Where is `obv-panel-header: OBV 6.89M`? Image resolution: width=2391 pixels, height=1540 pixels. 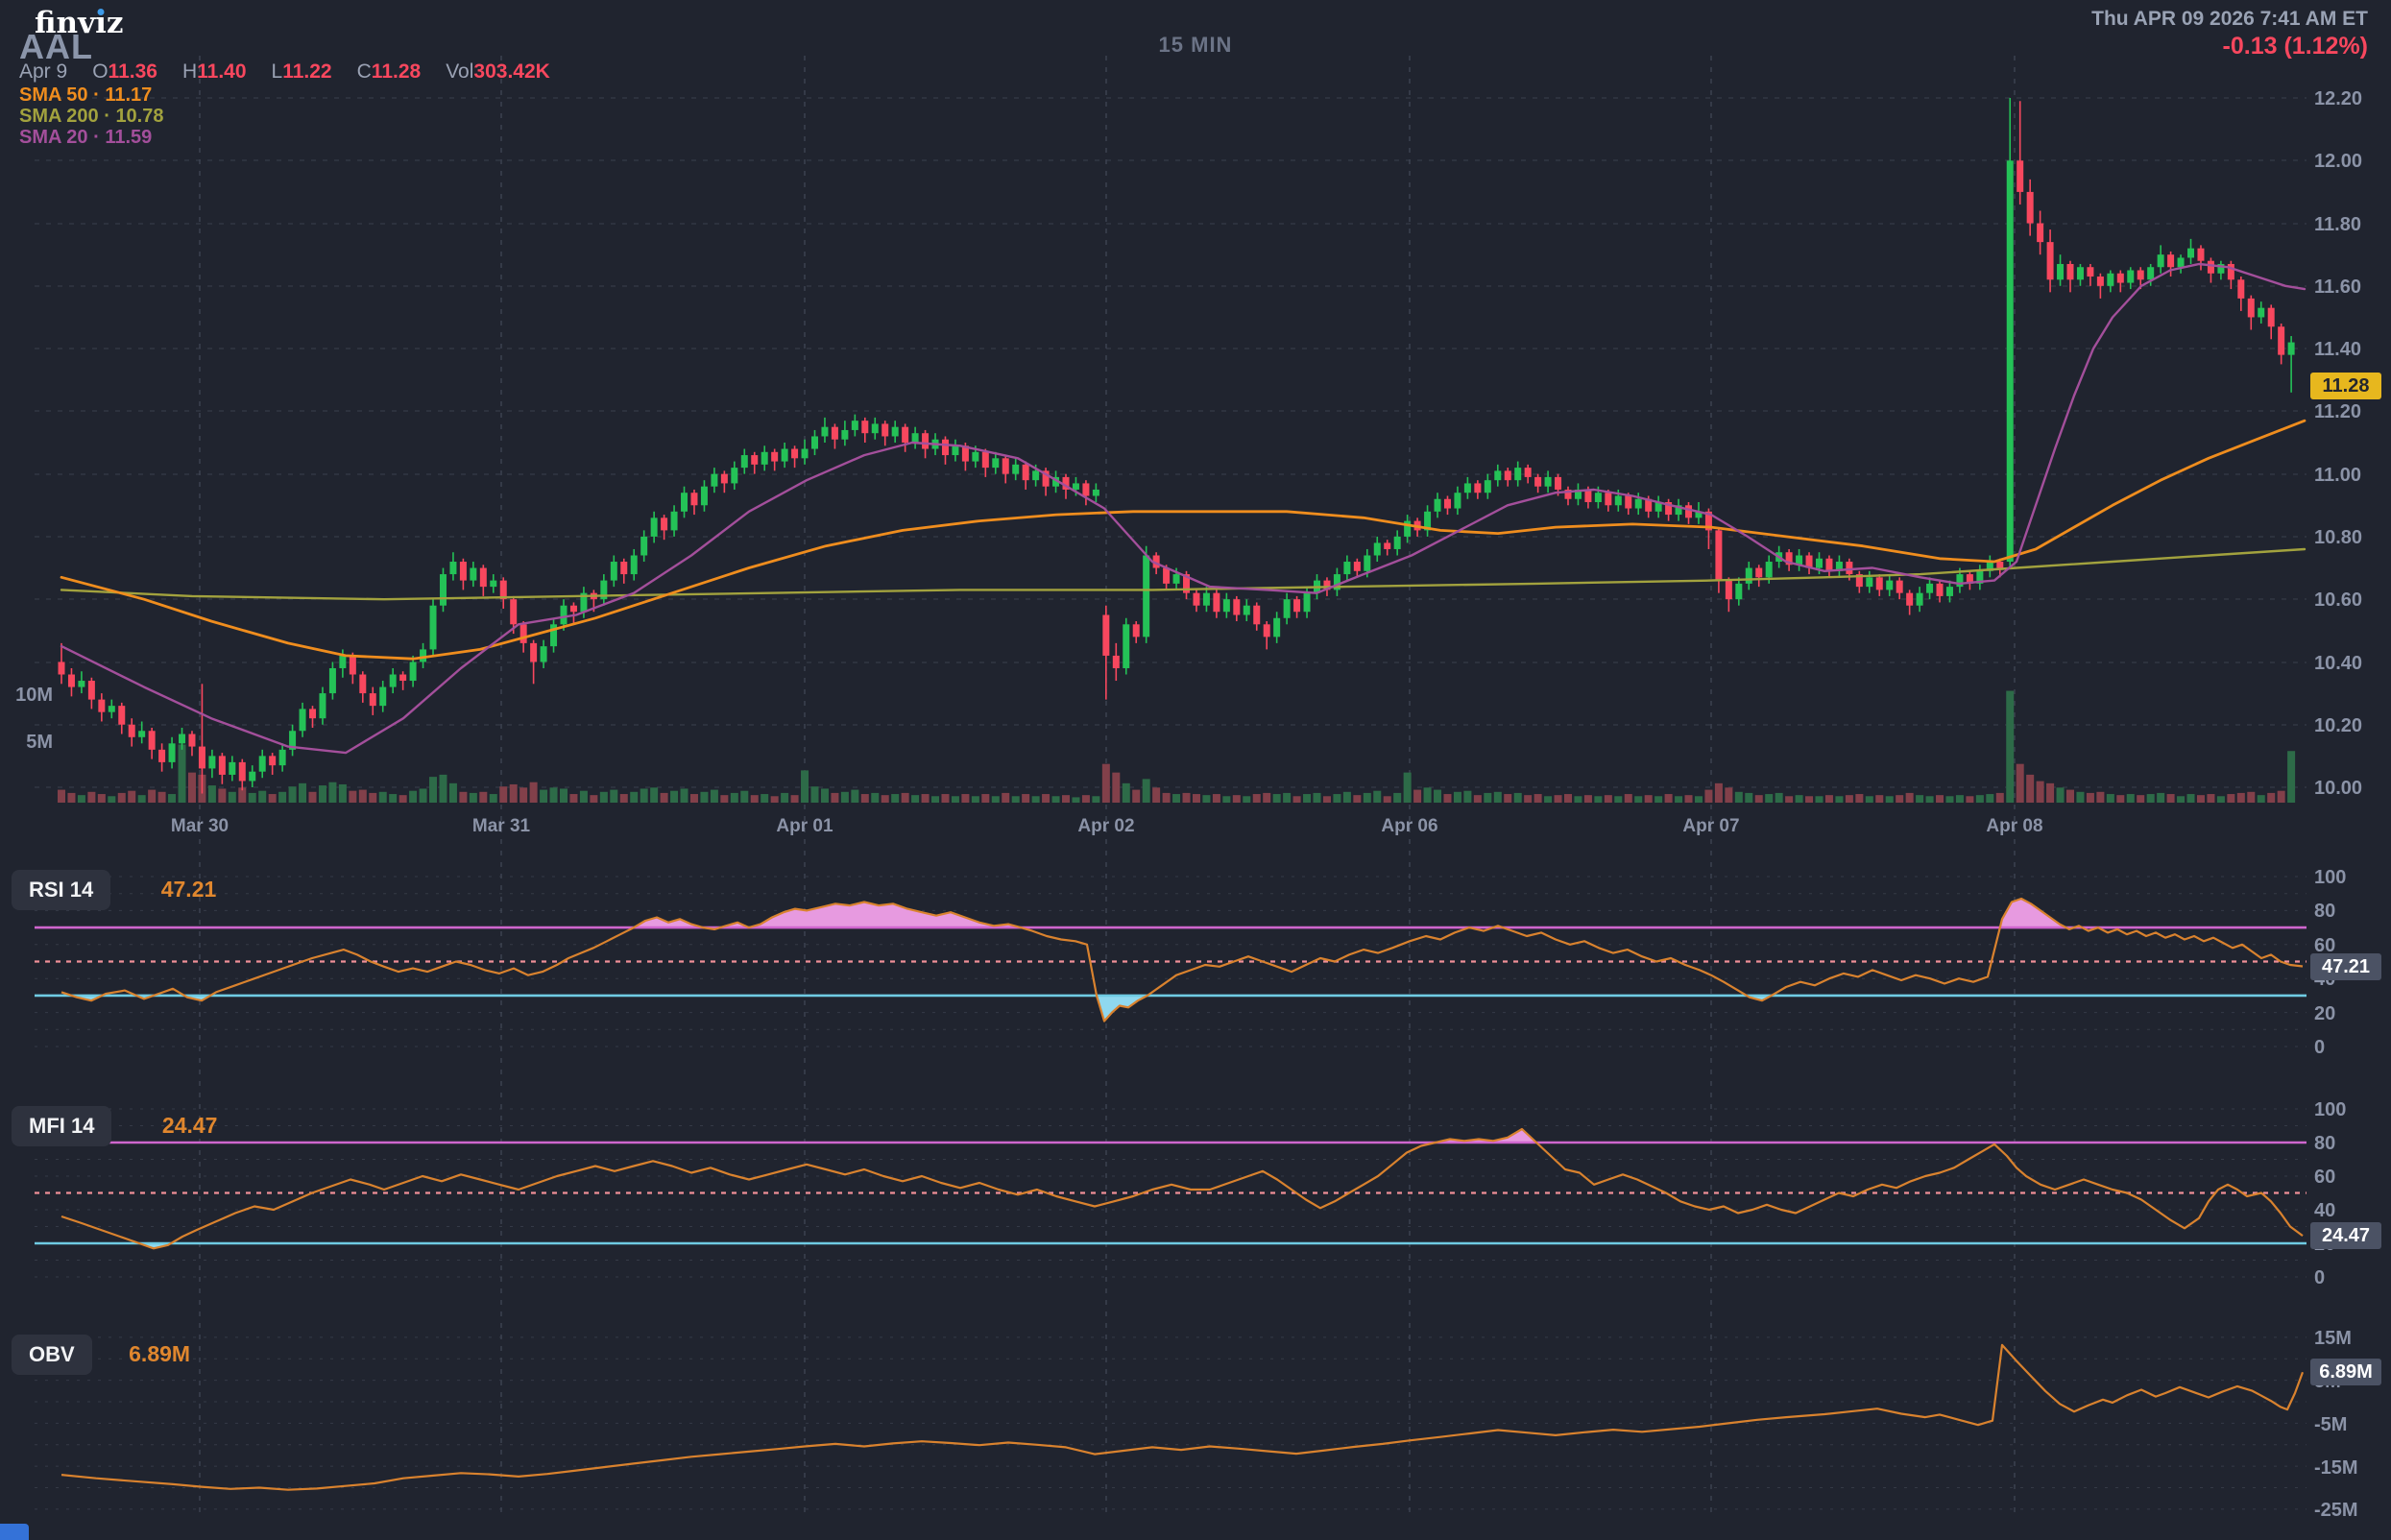 obv-panel-header: OBV 6.89M is located at coordinates (101, 1355).